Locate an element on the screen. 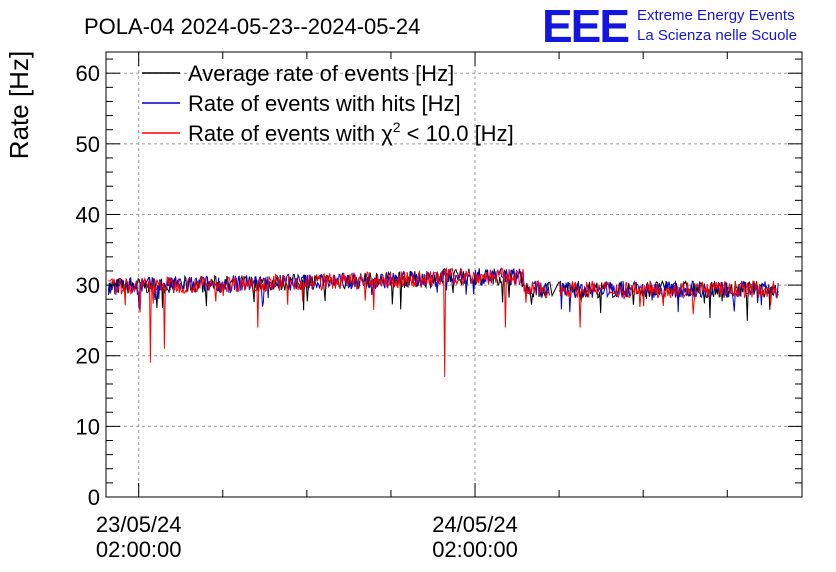 Image resolution: width=836 pixels, height=572 pixels. y-tick-label: 20 is located at coordinates (88, 356).